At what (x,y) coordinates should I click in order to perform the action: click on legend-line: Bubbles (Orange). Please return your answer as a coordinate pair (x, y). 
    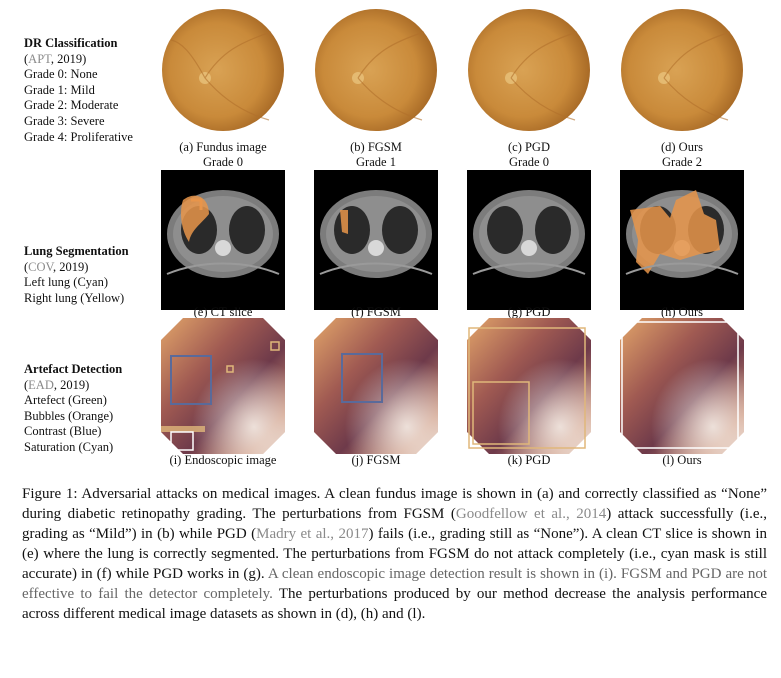
    Looking at the image, I should click on (69, 415).